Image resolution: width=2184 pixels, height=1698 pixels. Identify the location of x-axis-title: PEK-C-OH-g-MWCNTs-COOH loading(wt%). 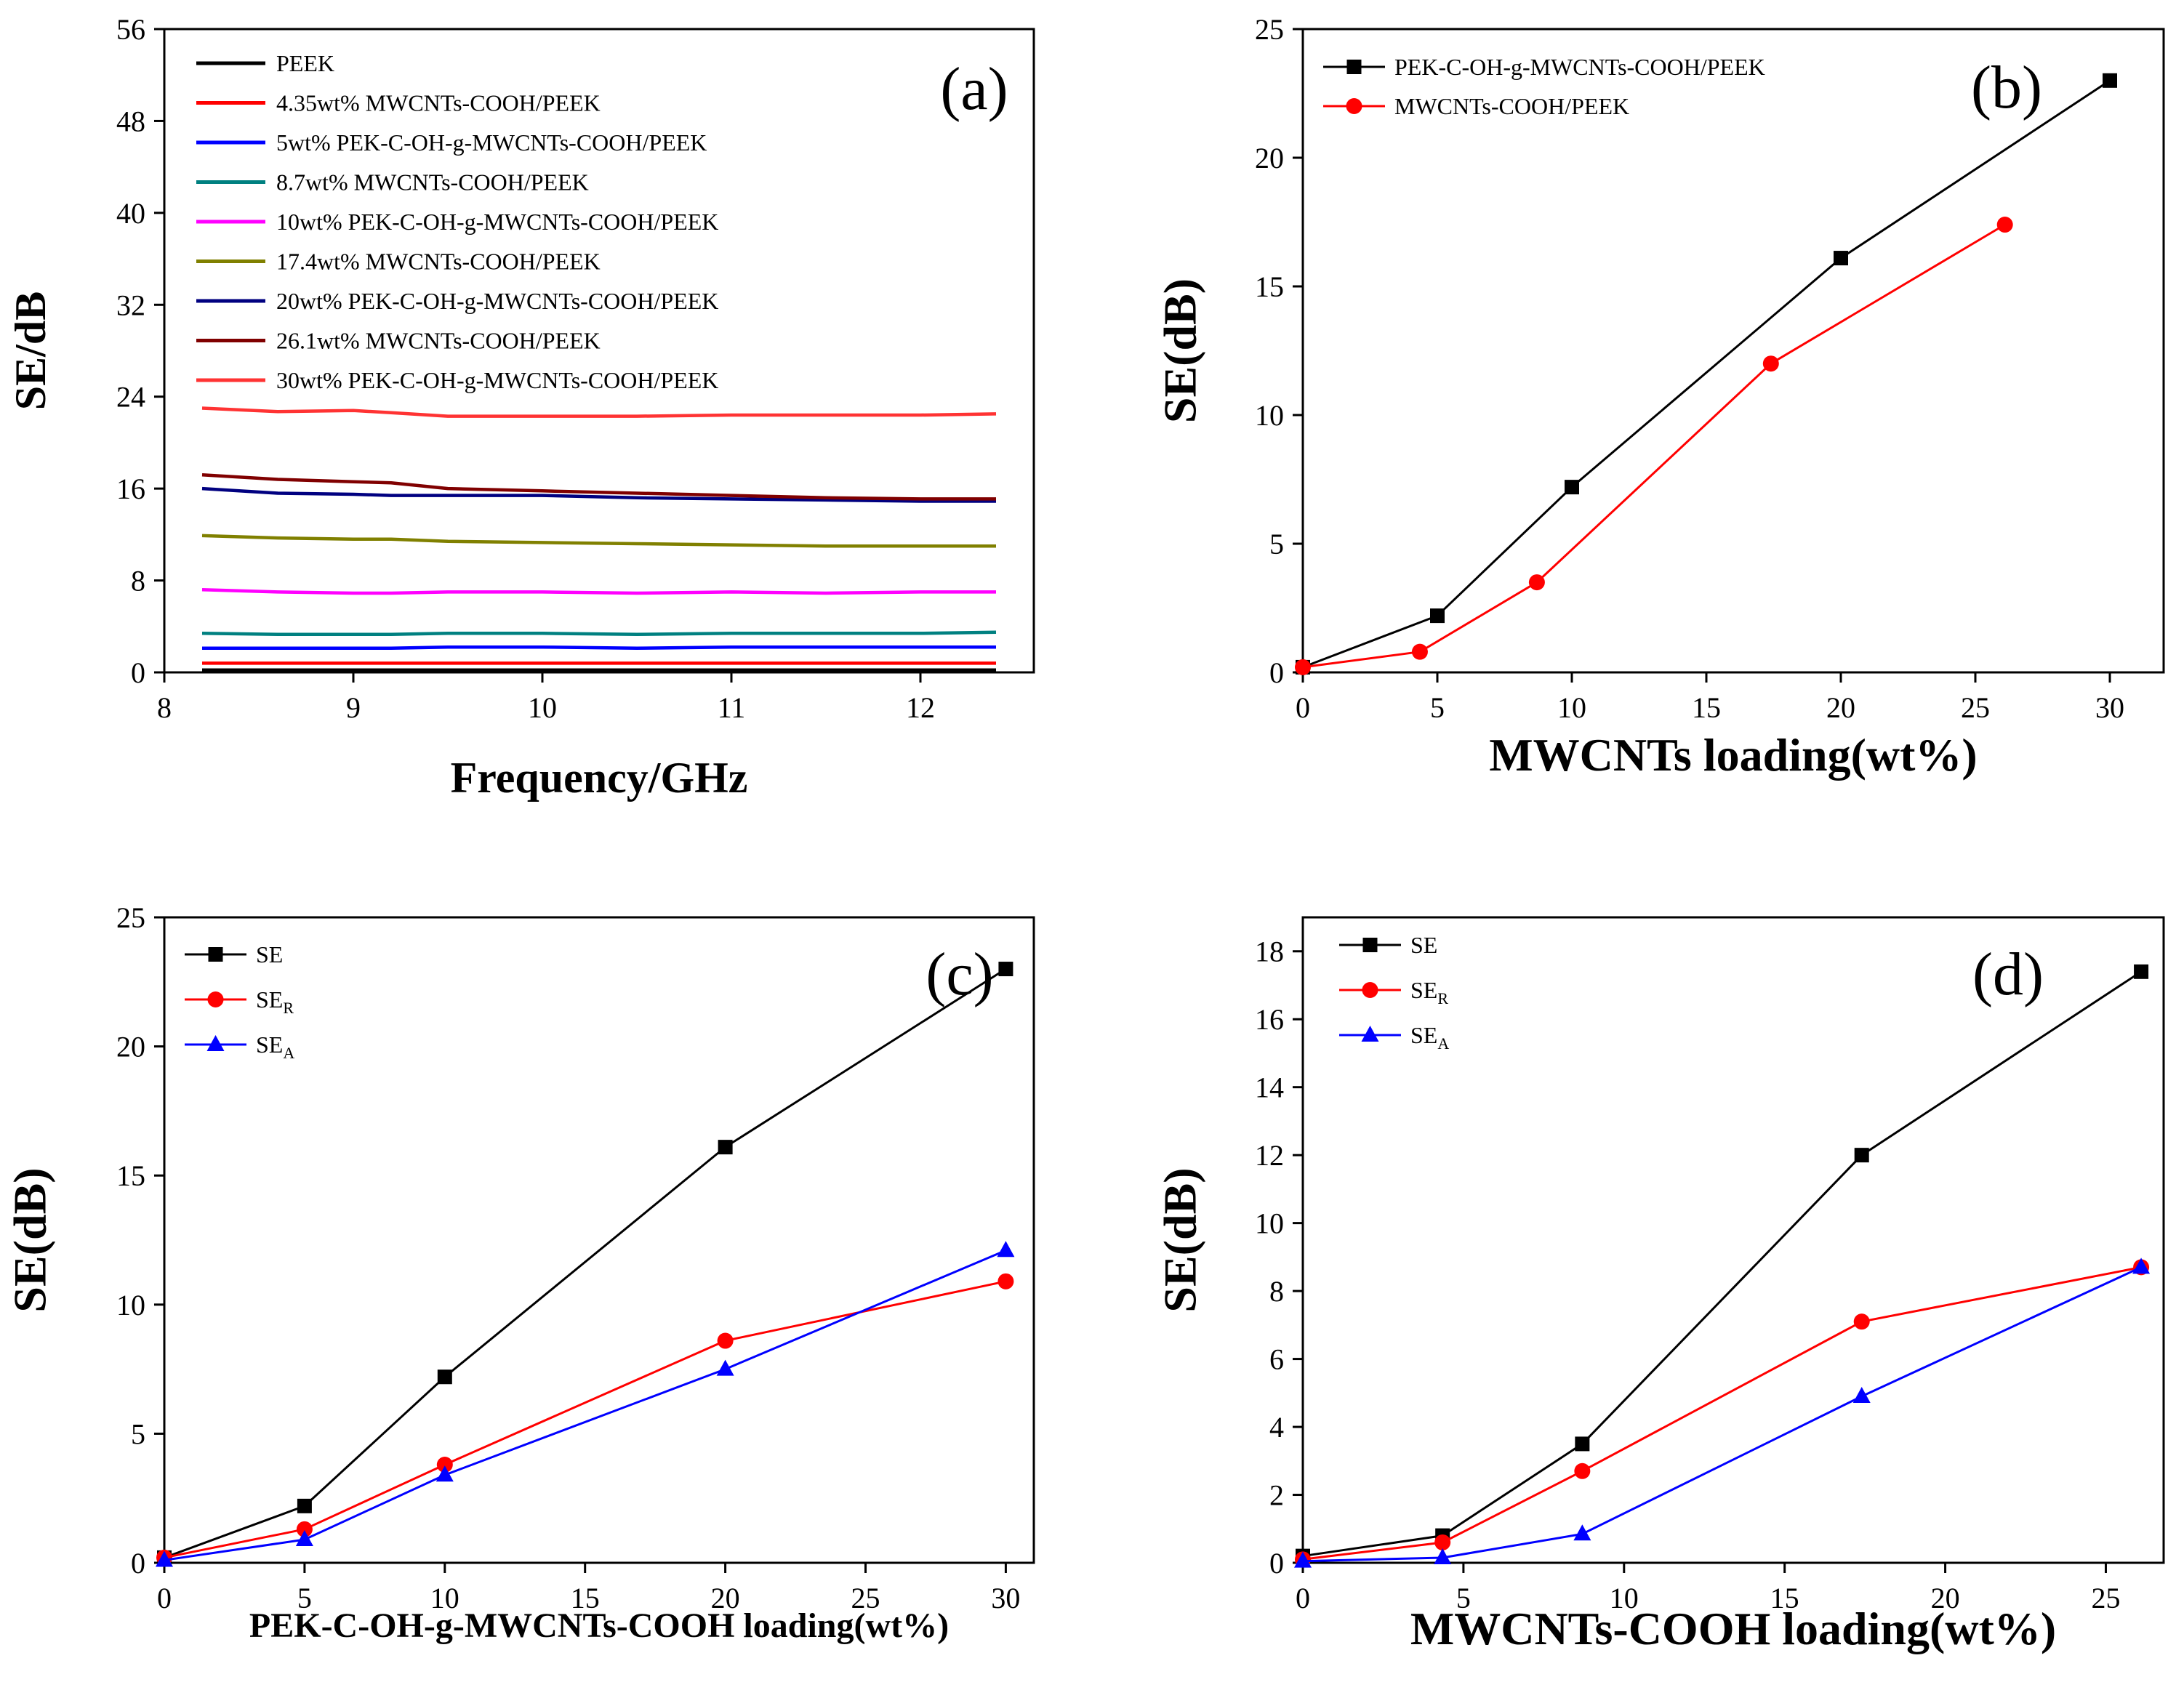
(599, 1625).